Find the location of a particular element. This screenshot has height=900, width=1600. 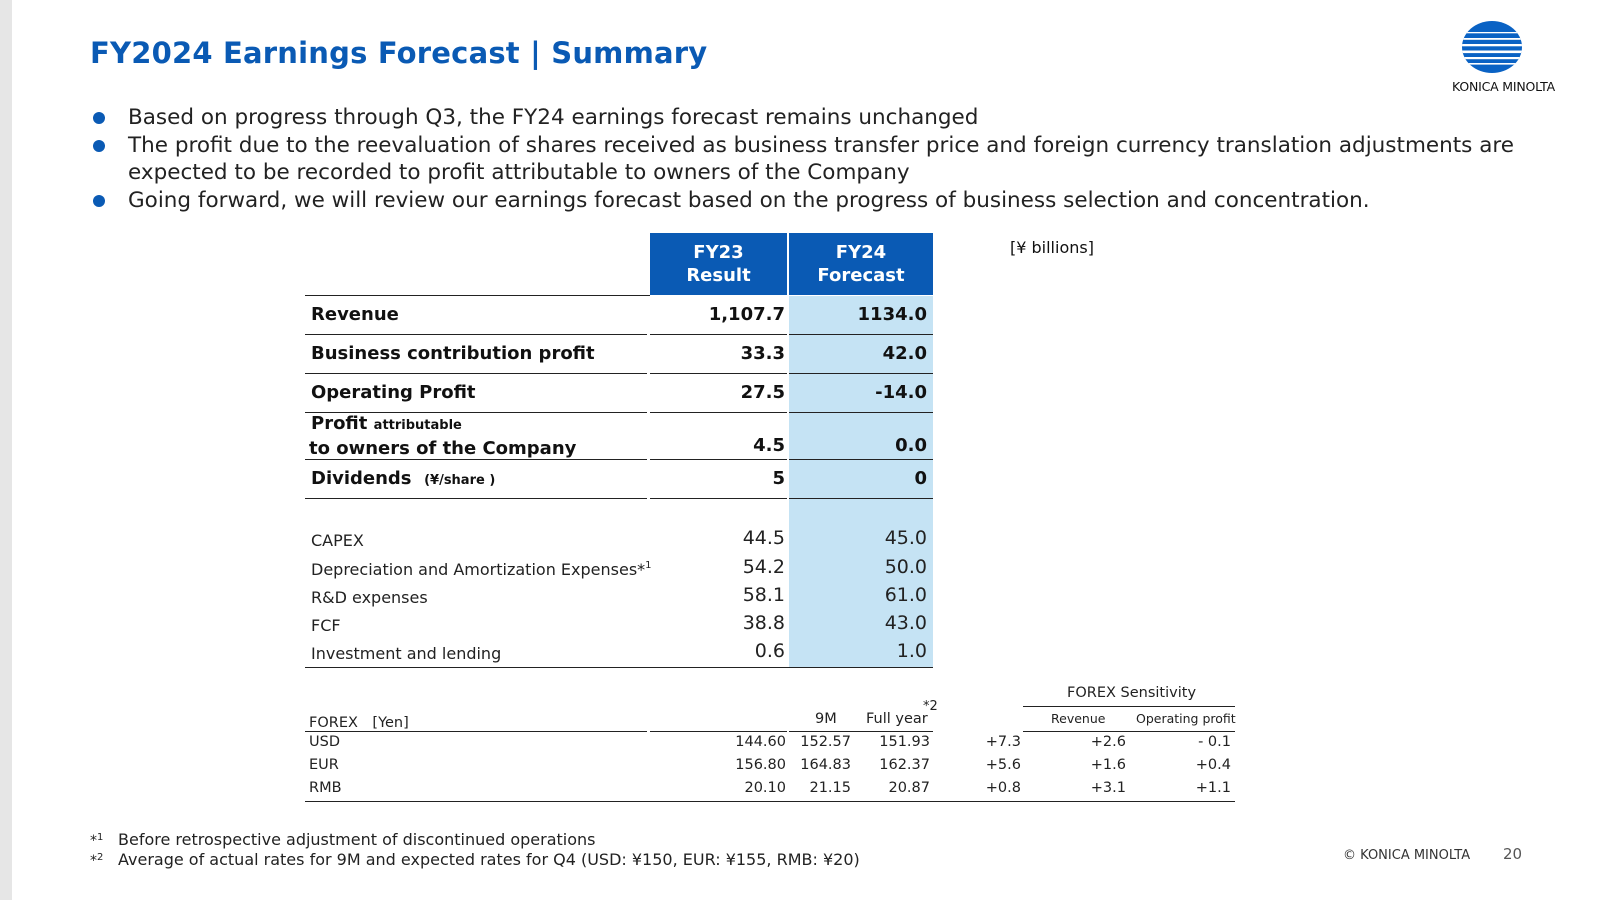

fy24-value: -14.0 is located at coordinates (901, 392).